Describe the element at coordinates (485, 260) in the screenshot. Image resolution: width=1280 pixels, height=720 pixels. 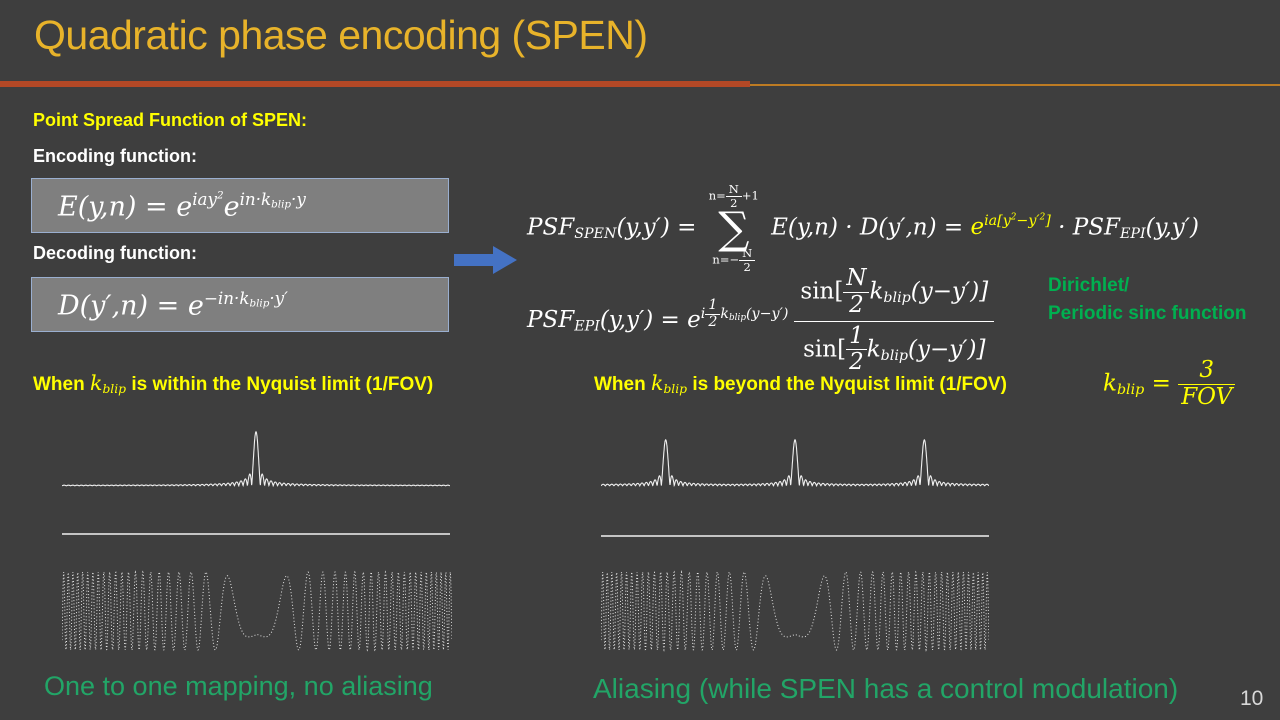
I see `right-arrow-icon` at that location.